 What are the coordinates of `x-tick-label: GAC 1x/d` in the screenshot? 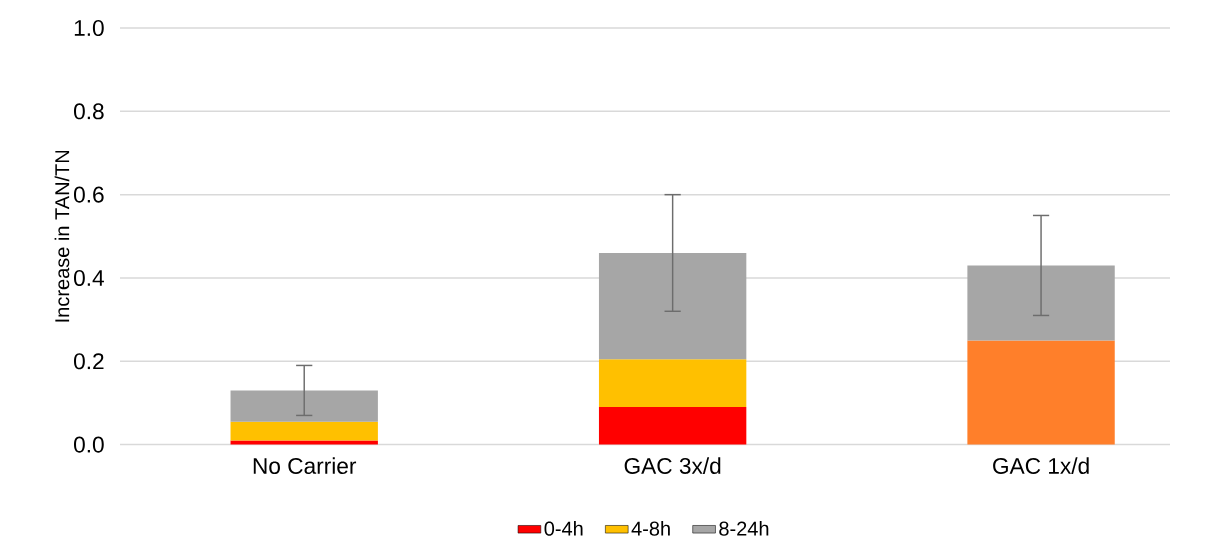 It's located at (1041, 465).